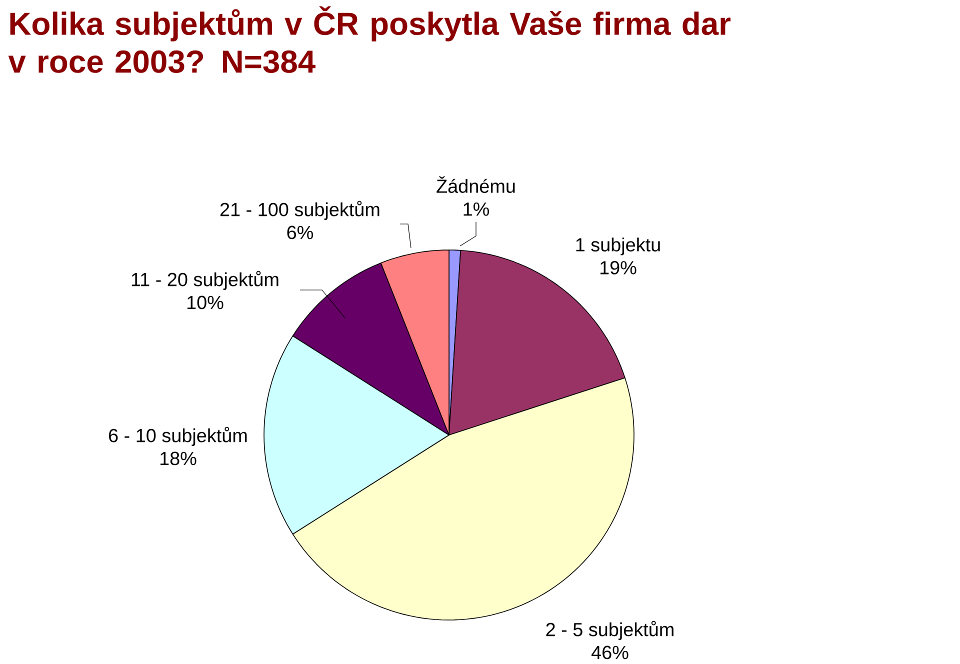  I want to click on data-label: 6%, so click(300, 233).